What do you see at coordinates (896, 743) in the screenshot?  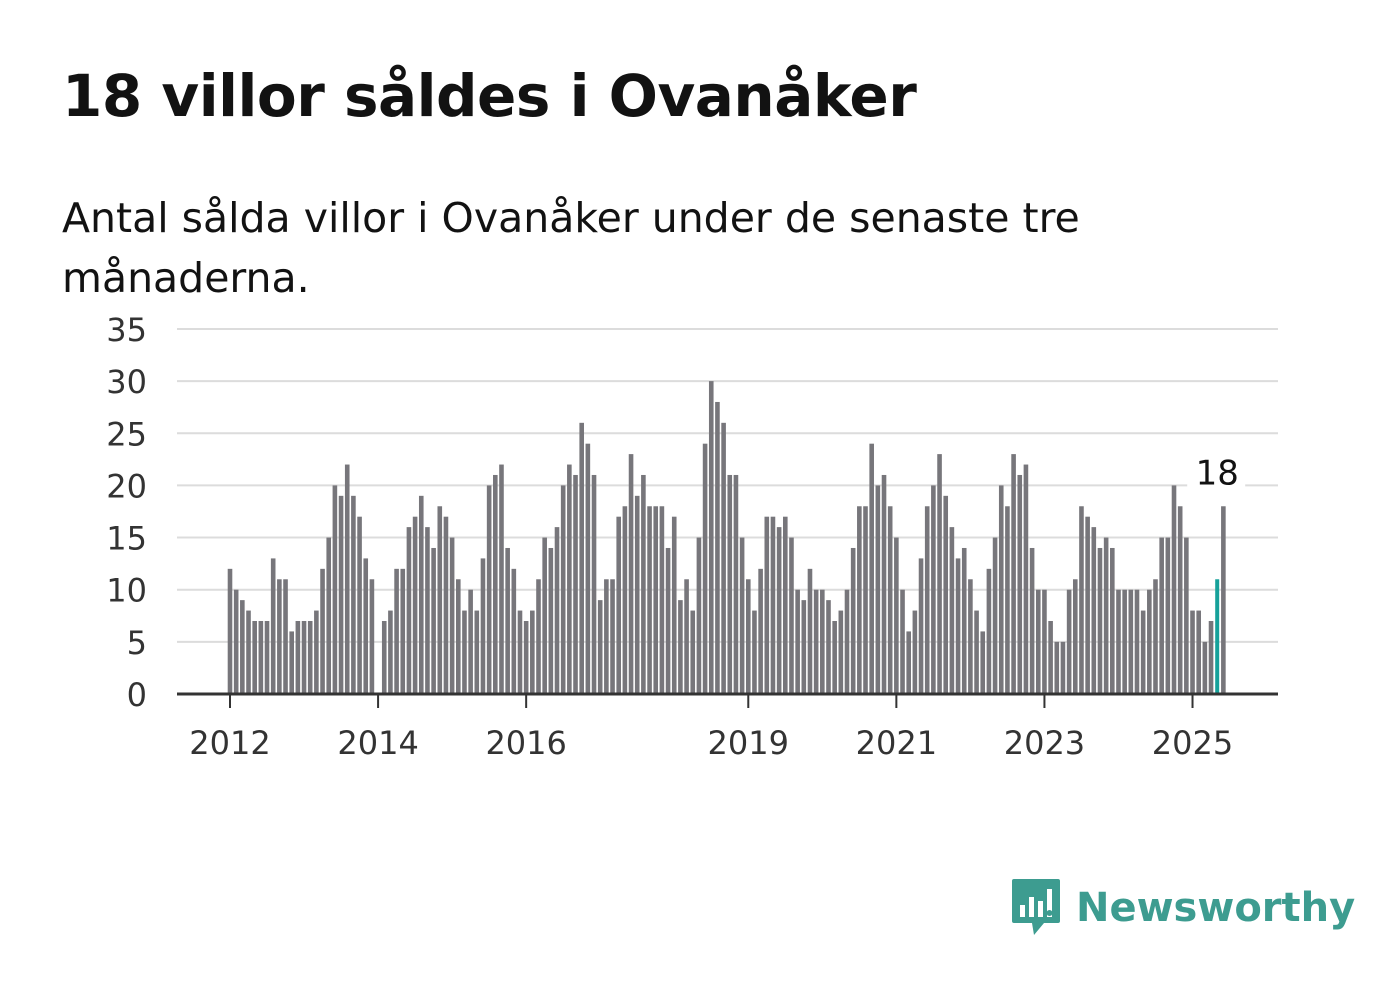 I see `x-tick-label: 2021` at bounding box center [896, 743].